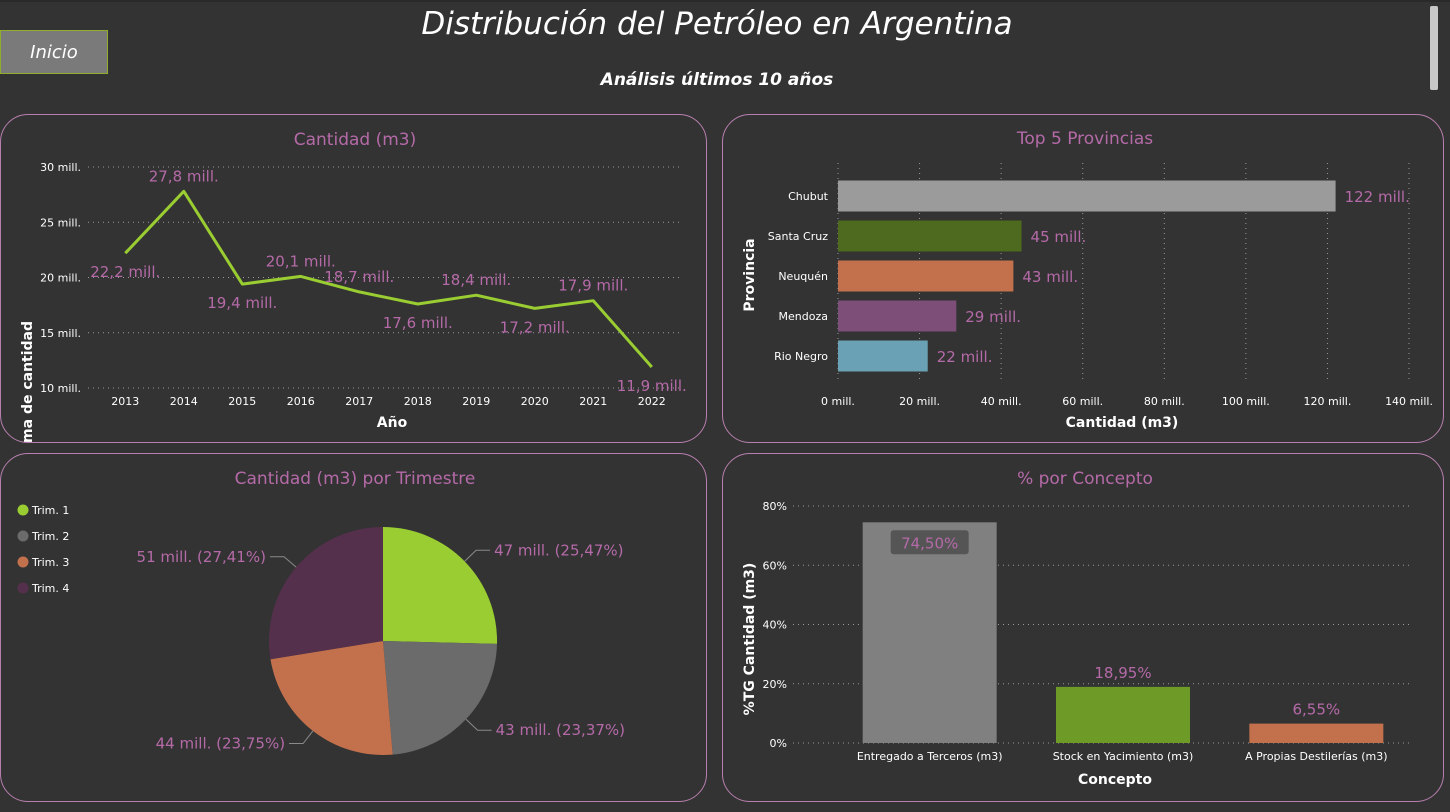 This screenshot has height=812, width=1450. I want to click on line-data-label: 11,9 mill., so click(652, 386).